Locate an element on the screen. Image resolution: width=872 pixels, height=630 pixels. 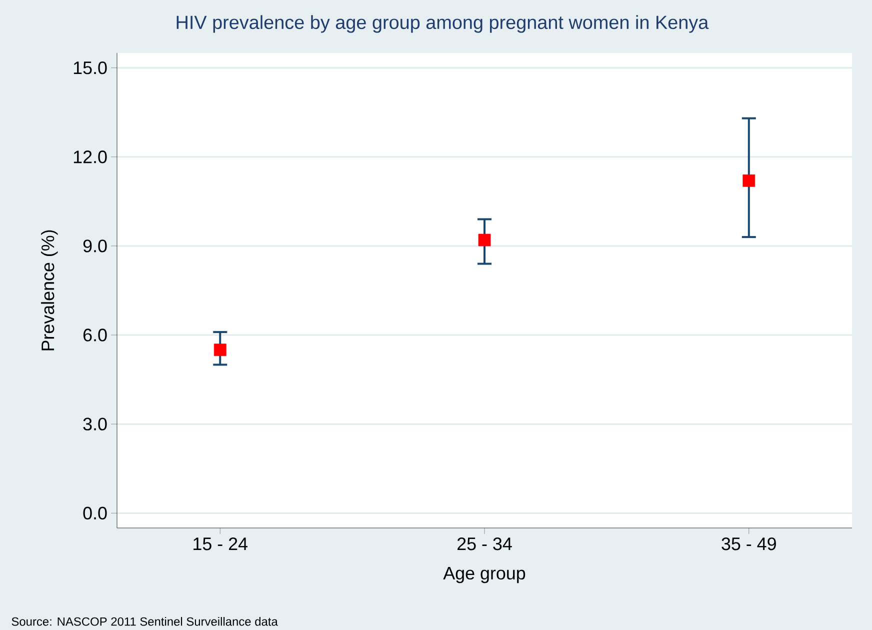
x-tick-label: 35 - 49 is located at coordinates (749, 543).